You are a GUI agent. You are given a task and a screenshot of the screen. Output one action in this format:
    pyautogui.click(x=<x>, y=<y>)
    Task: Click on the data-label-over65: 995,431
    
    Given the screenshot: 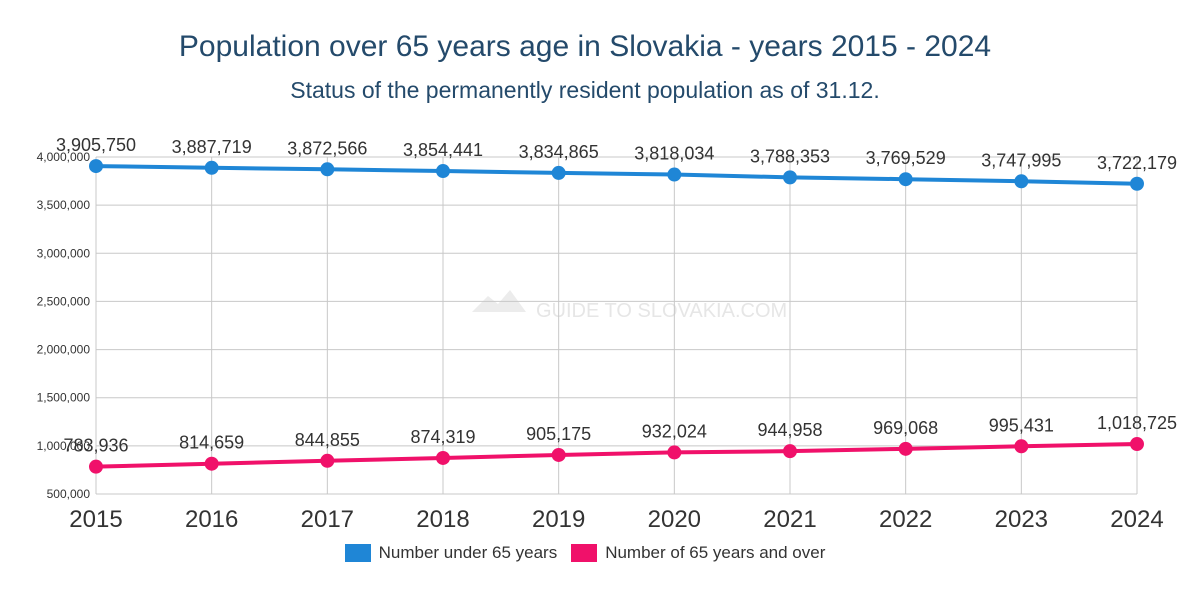 What is the action you would take?
    pyautogui.click(x=1021, y=425)
    